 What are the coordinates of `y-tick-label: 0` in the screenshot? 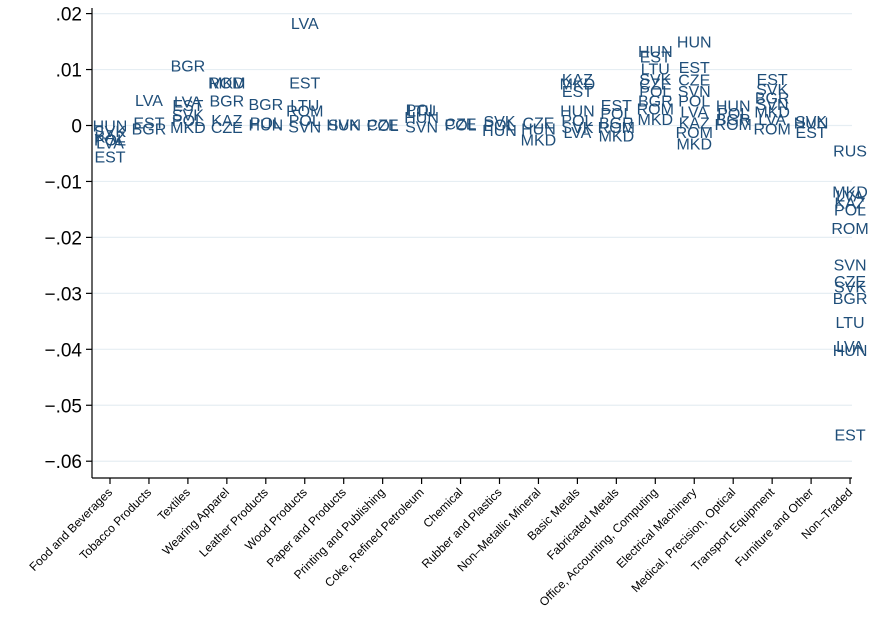 It's located at (76, 127).